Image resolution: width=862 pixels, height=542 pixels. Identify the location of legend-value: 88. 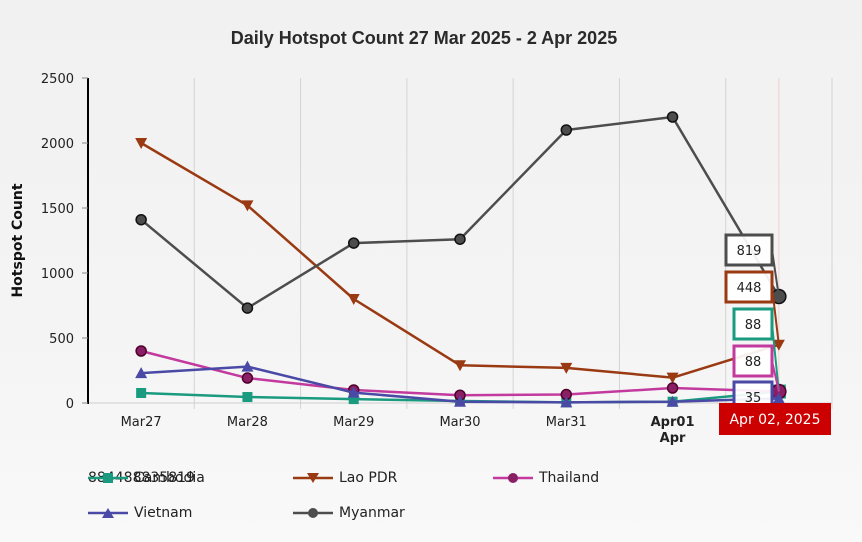
(141, 478).